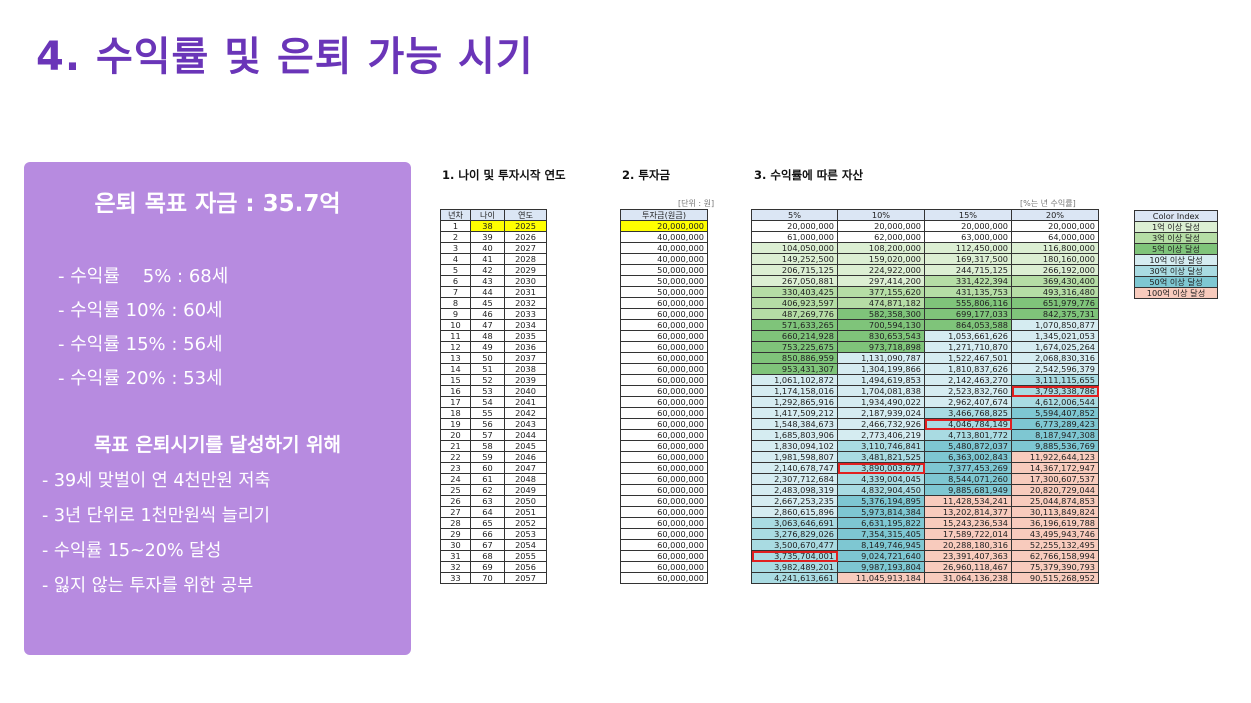 This screenshot has height=703, width=1251. What do you see at coordinates (664, 259) in the screenshot?
I see `table-row: 40,000,000` at bounding box center [664, 259].